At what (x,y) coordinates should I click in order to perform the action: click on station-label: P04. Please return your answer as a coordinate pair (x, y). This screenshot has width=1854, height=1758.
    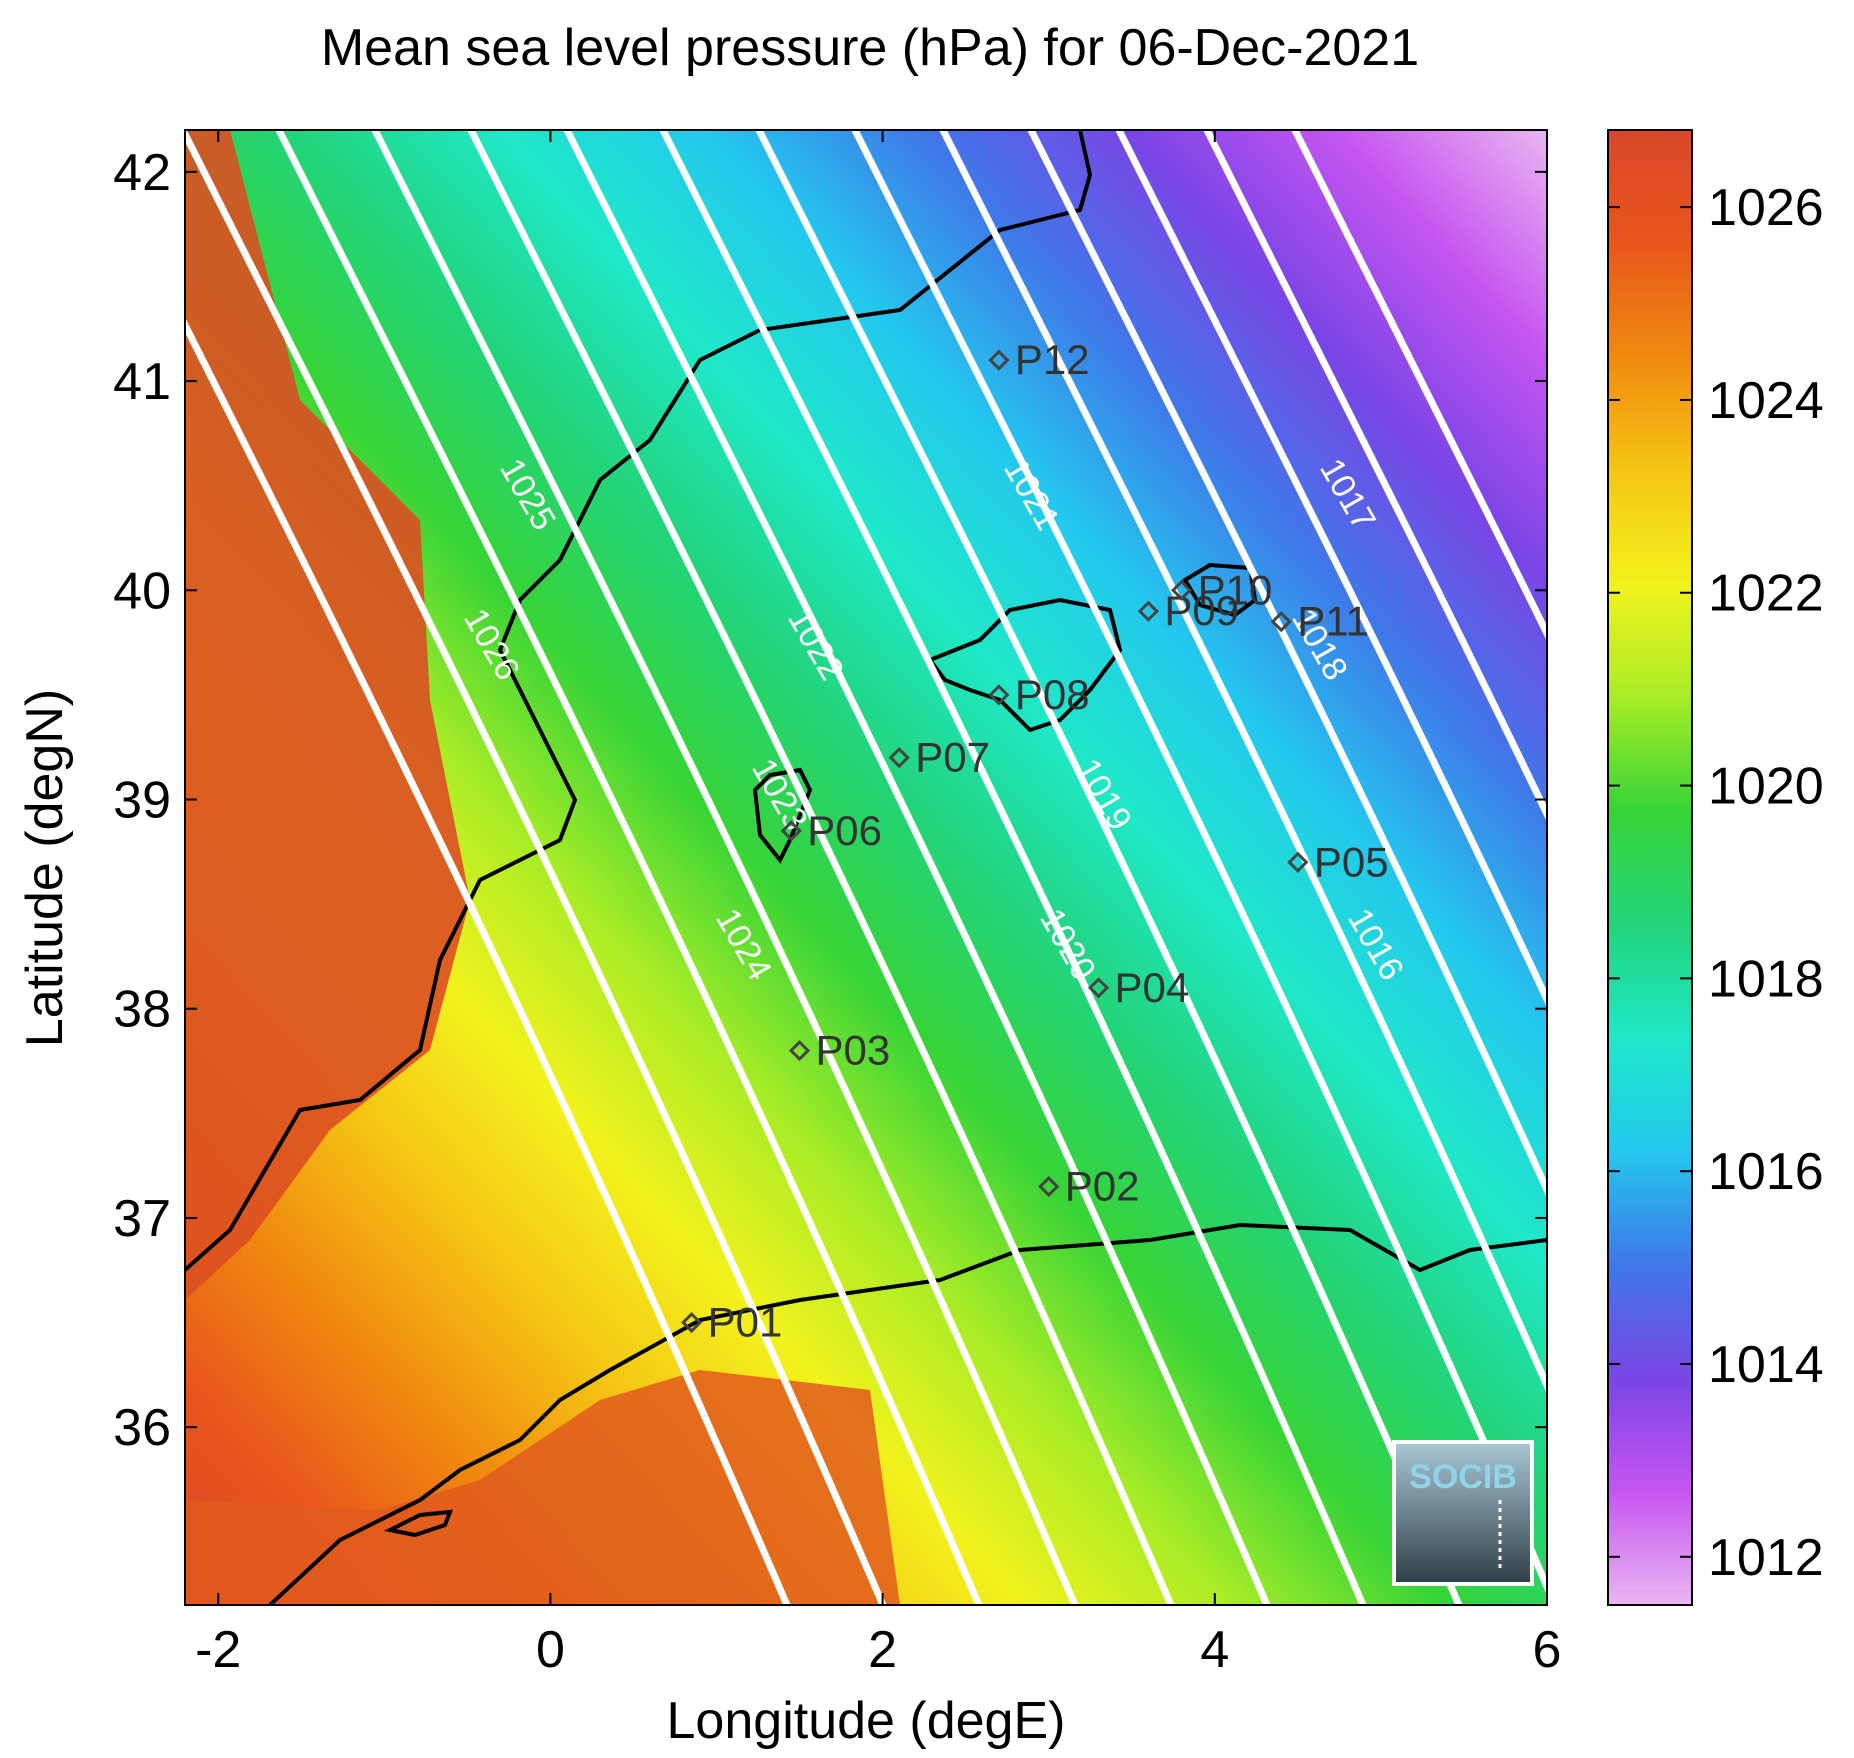
    Looking at the image, I should click on (1152, 987).